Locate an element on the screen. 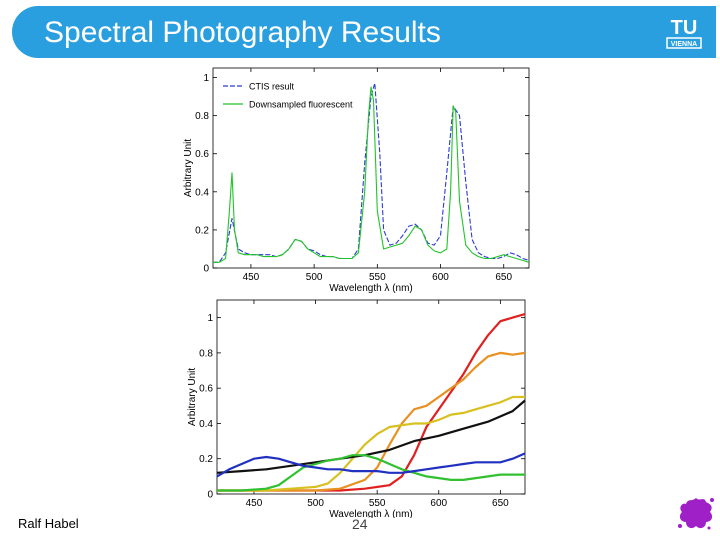  page-number: 24 is located at coordinates (360, 524).